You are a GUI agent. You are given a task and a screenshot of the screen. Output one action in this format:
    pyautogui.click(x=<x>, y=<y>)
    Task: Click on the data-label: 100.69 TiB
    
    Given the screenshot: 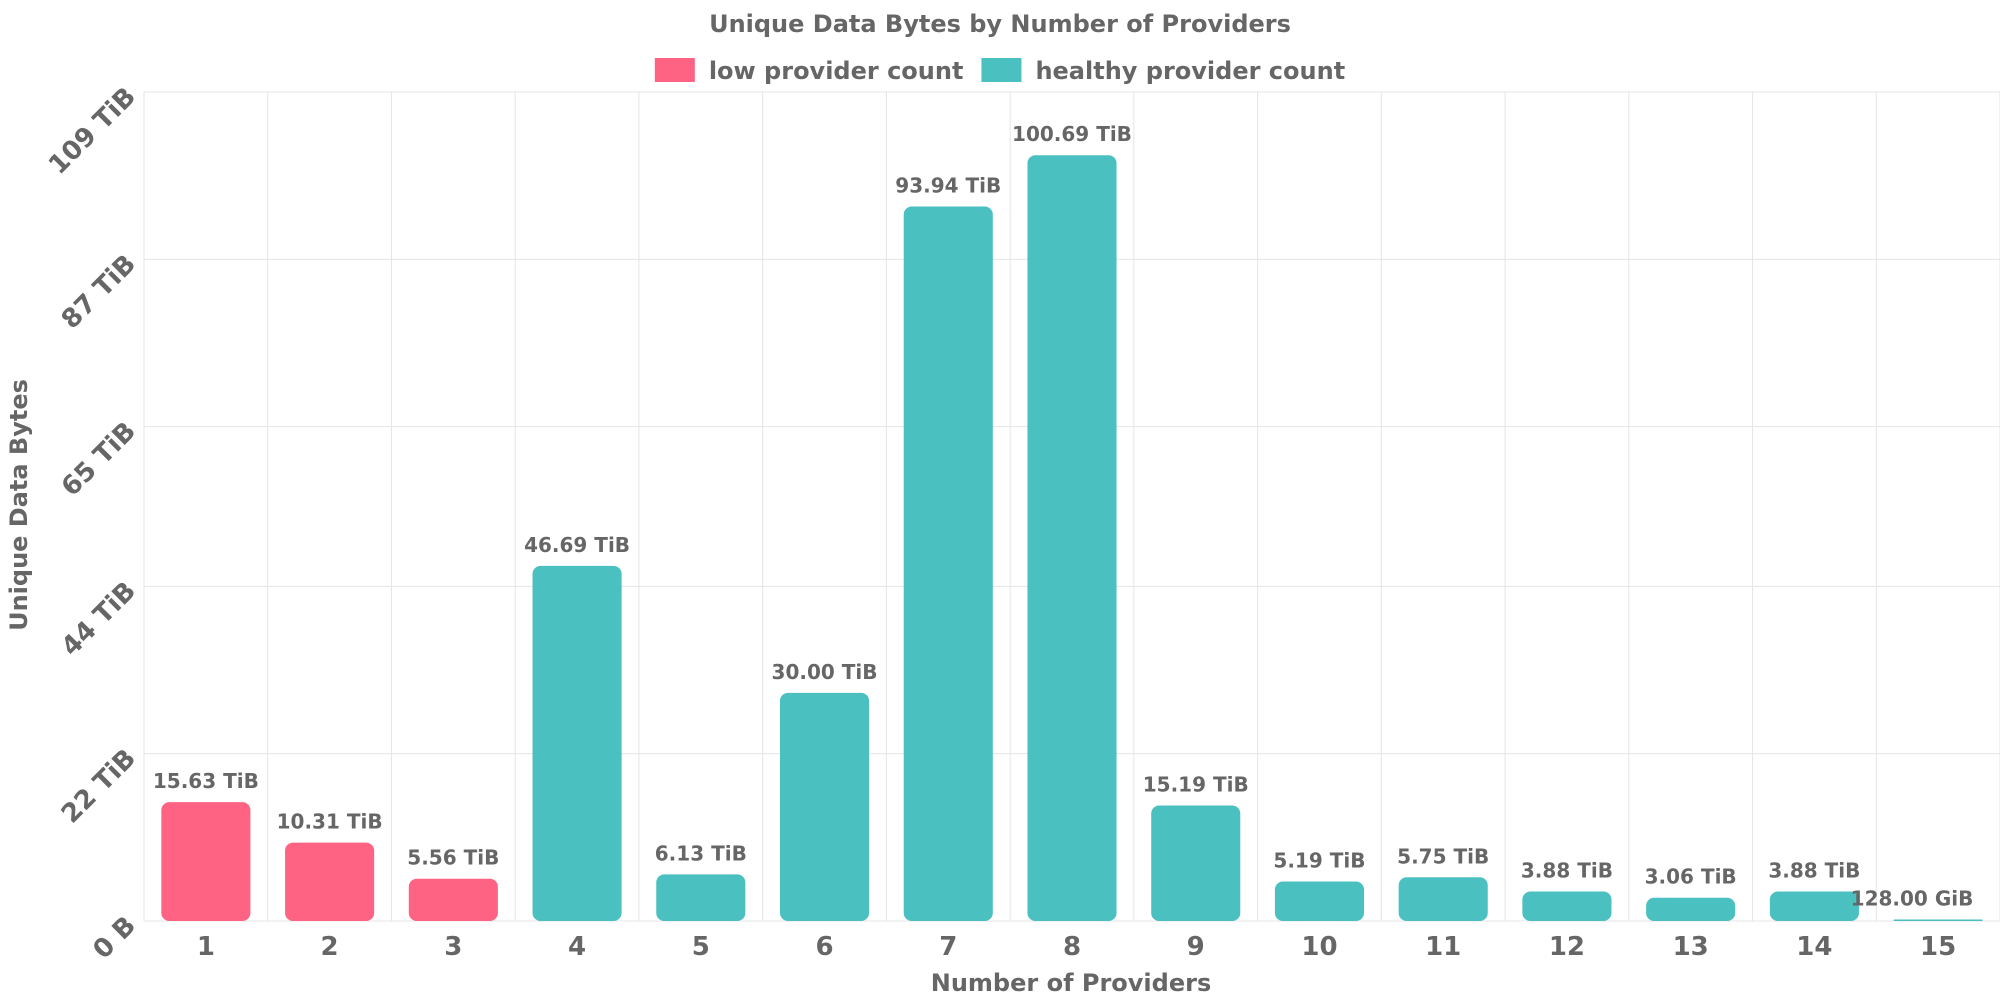 What is the action you would take?
    pyautogui.click(x=1072, y=134)
    